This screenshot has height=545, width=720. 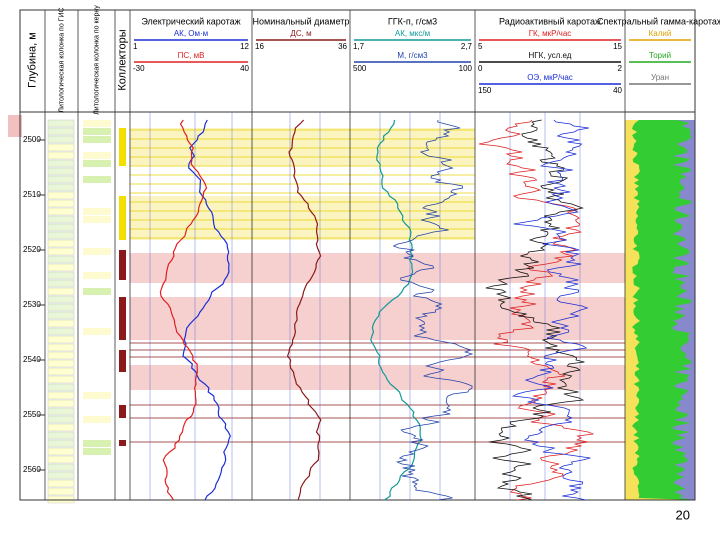 I want to click on curve-name: ГК, мкР/час, so click(x=550, y=33).